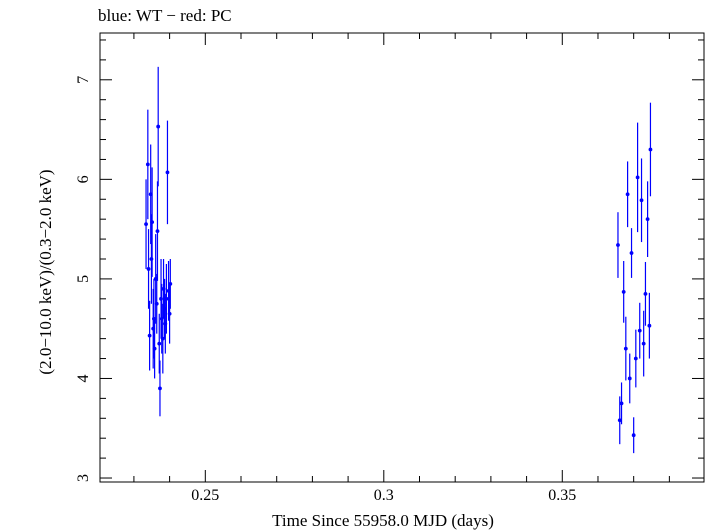 This screenshot has height=532, width=705. Describe the element at coordinates (383, 520) in the screenshot. I see `x-axis-label: Time Since 55958.0 MJD (days)` at that location.